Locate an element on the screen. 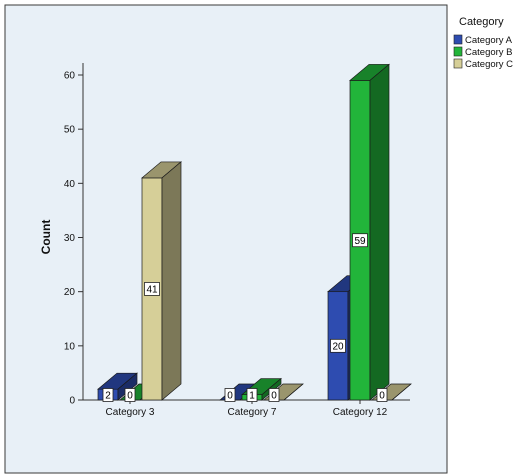 The height and width of the screenshot is (475, 515). legend-title: Category is located at coordinates (481, 22).